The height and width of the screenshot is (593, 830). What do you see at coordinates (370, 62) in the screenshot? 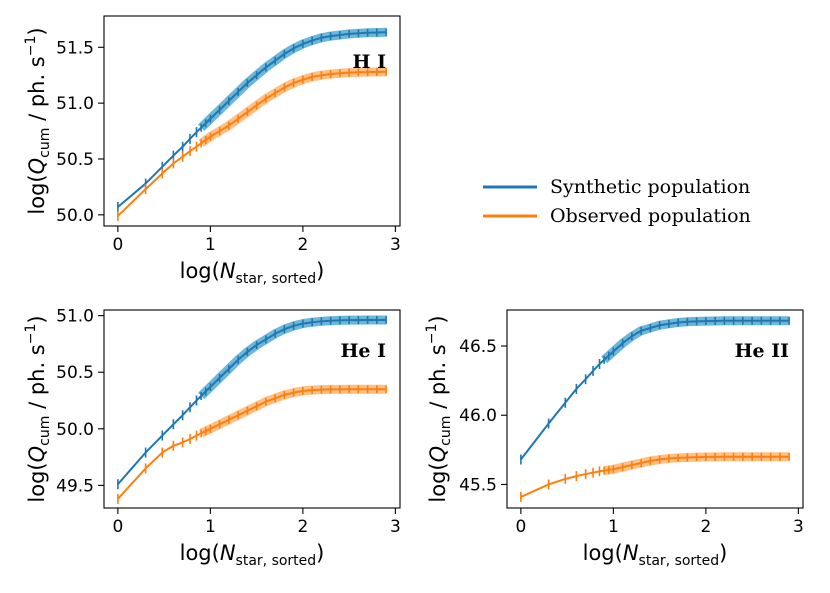
I see `panel-label: H I` at bounding box center [370, 62].